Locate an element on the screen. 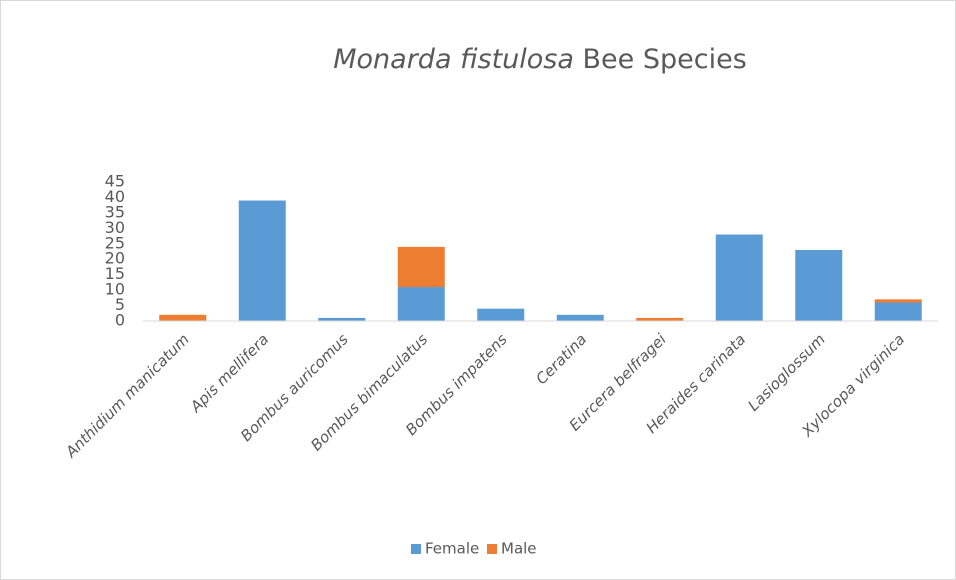 This screenshot has width=956, height=580. y-tick-label: 0 is located at coordinates (120, 320).